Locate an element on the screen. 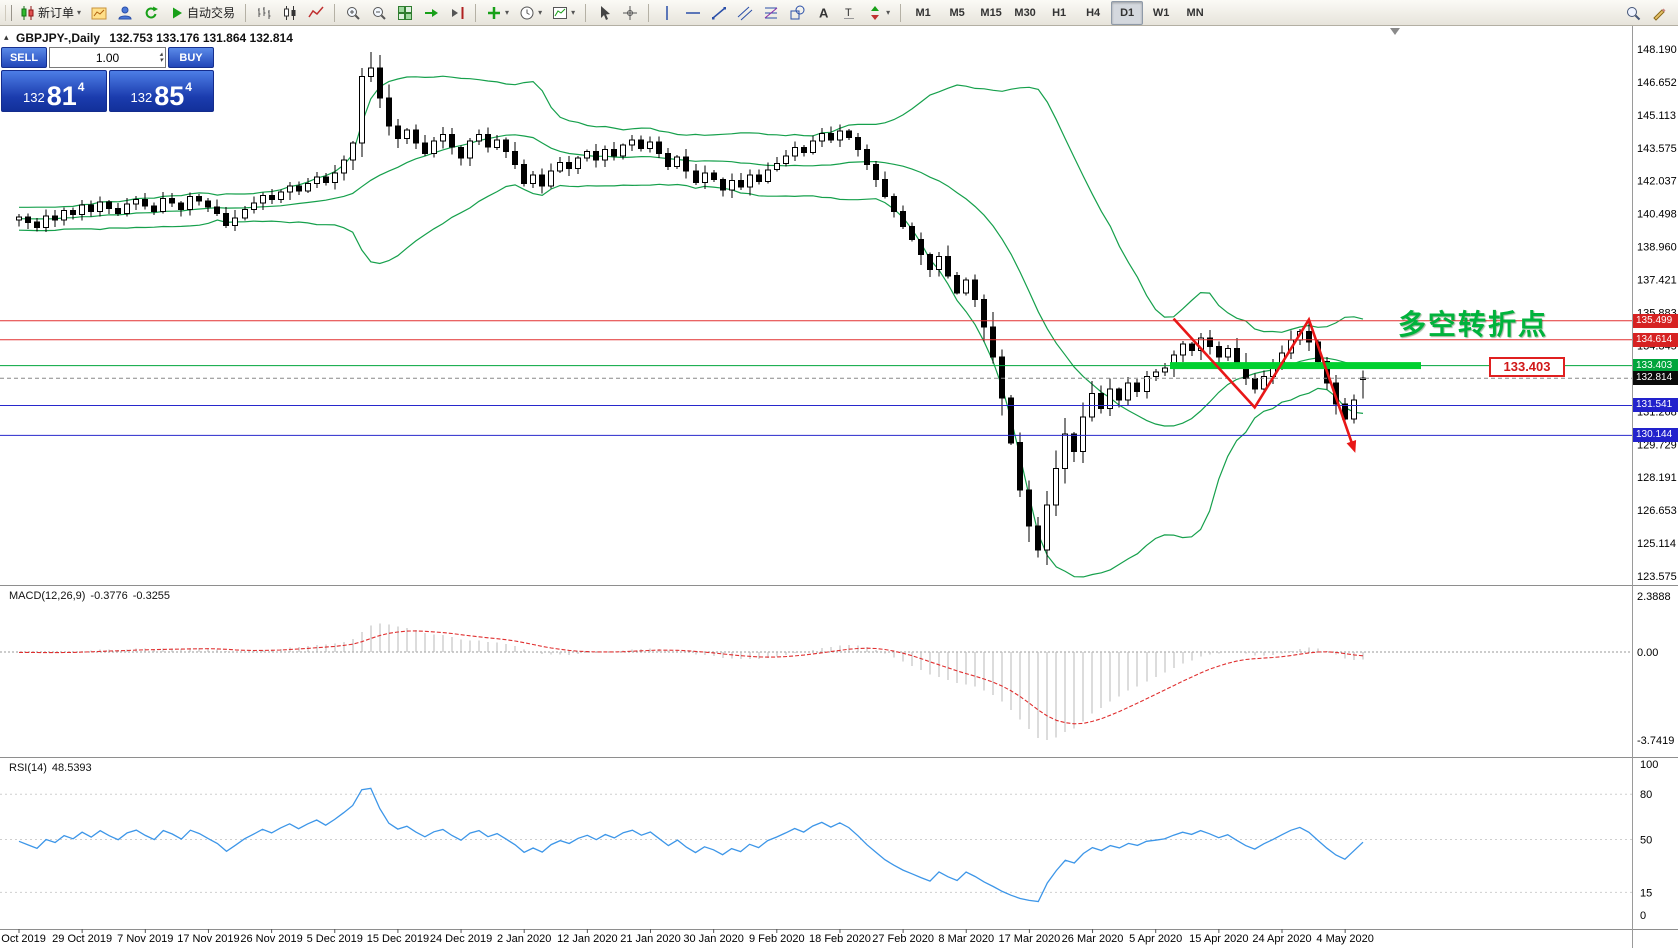  turning-point-annotation: 多空转折点 is located at coordinates (1473, 324).